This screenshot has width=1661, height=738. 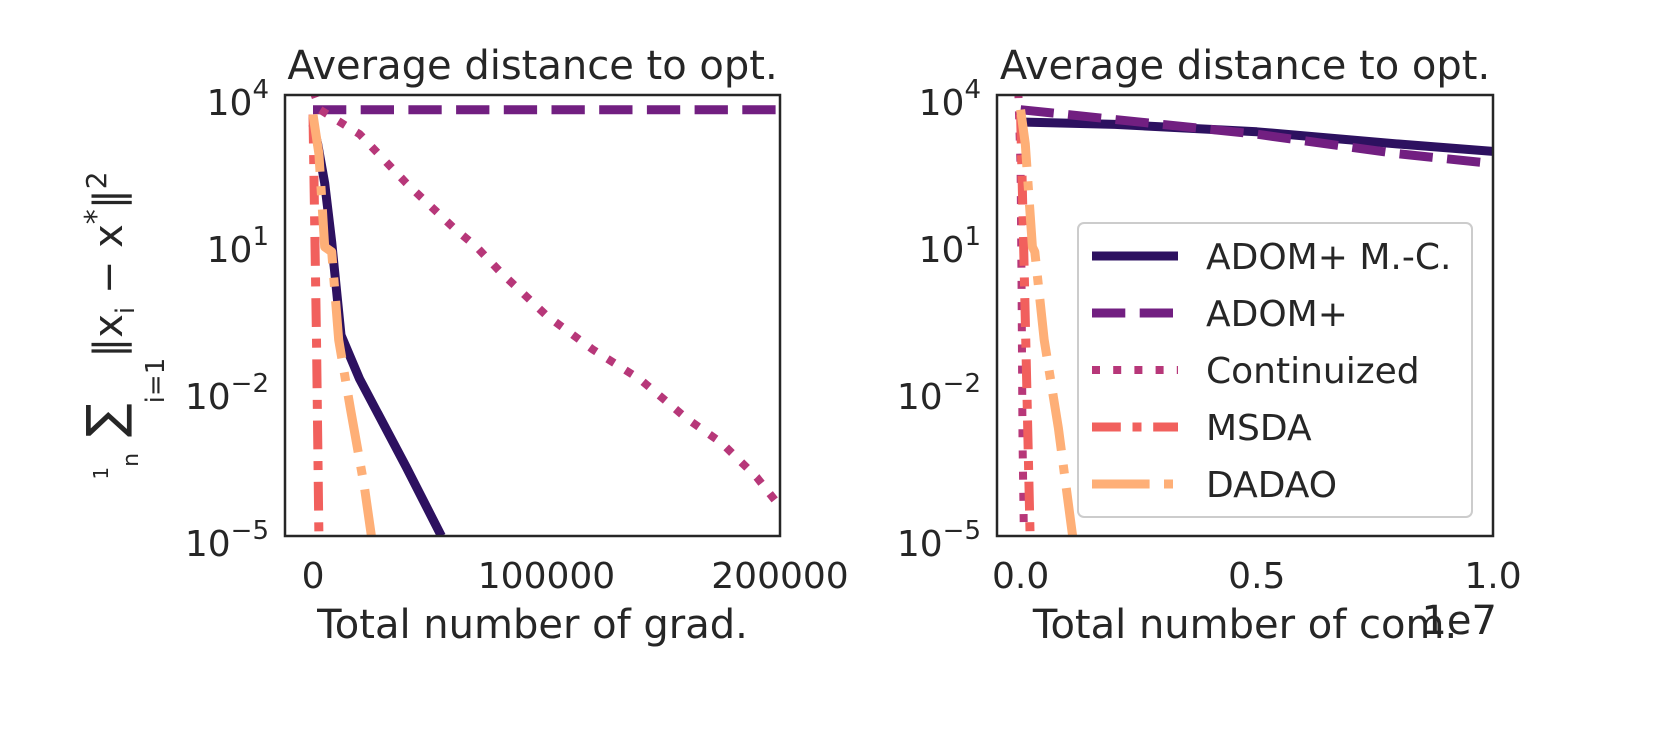 I want to click on series-line-adom, so click(x=1256, y=137).